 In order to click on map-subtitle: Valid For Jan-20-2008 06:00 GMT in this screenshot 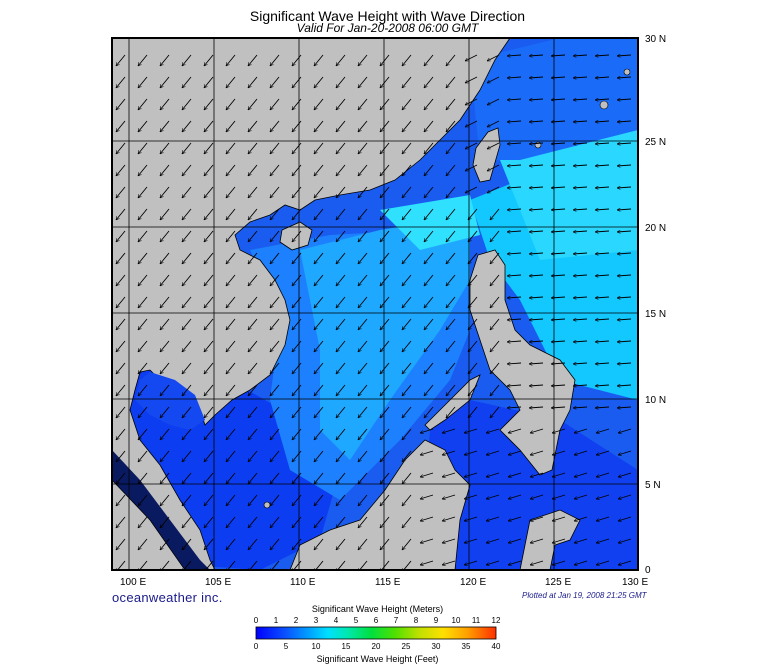, I will do `click(387, 28)`.